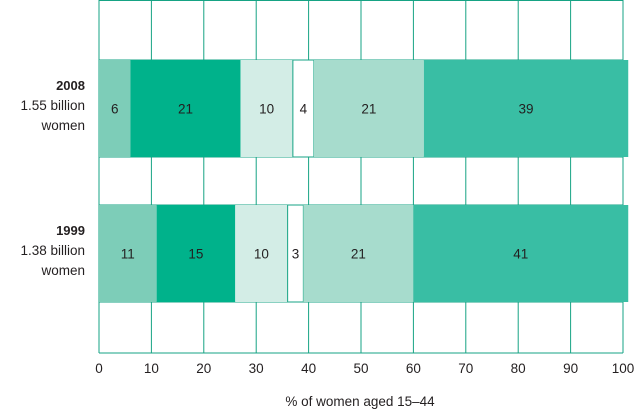 Image resolution: width=639 pixels, height=415 pixels. Describe the element at coordinates (304, 109) in the screenshot. I see `bar-segment-label: 4` at that location.